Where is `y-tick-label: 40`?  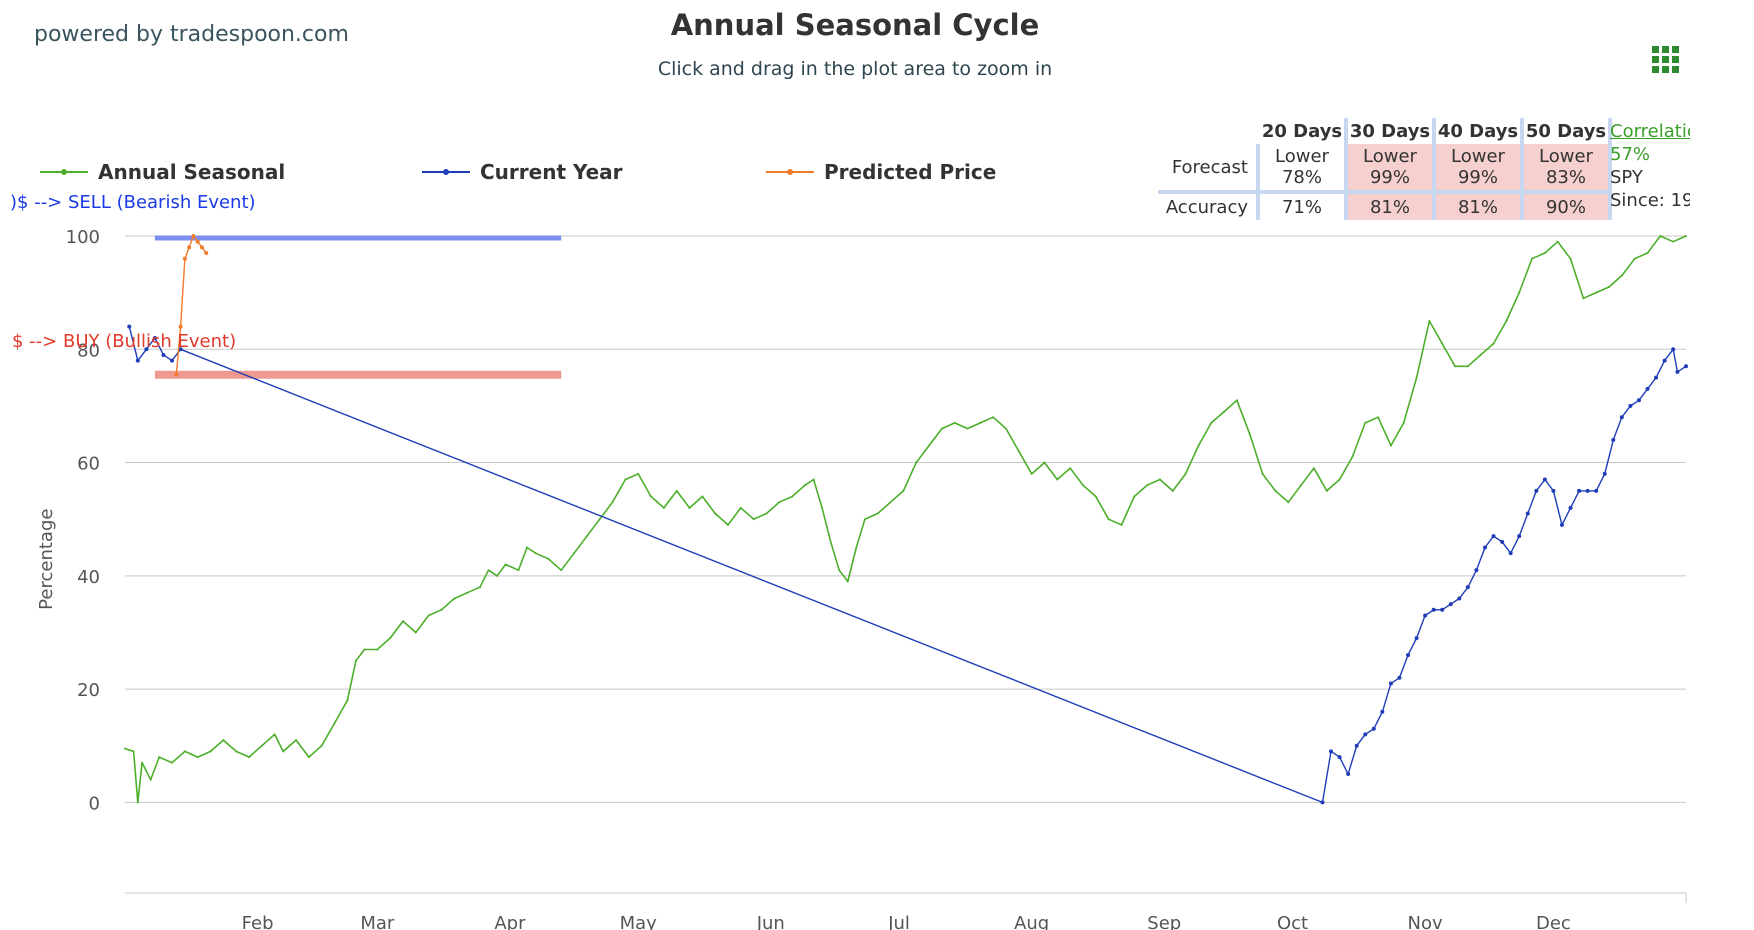
y-tick-label: 40 is located at coordinates (88, 577).